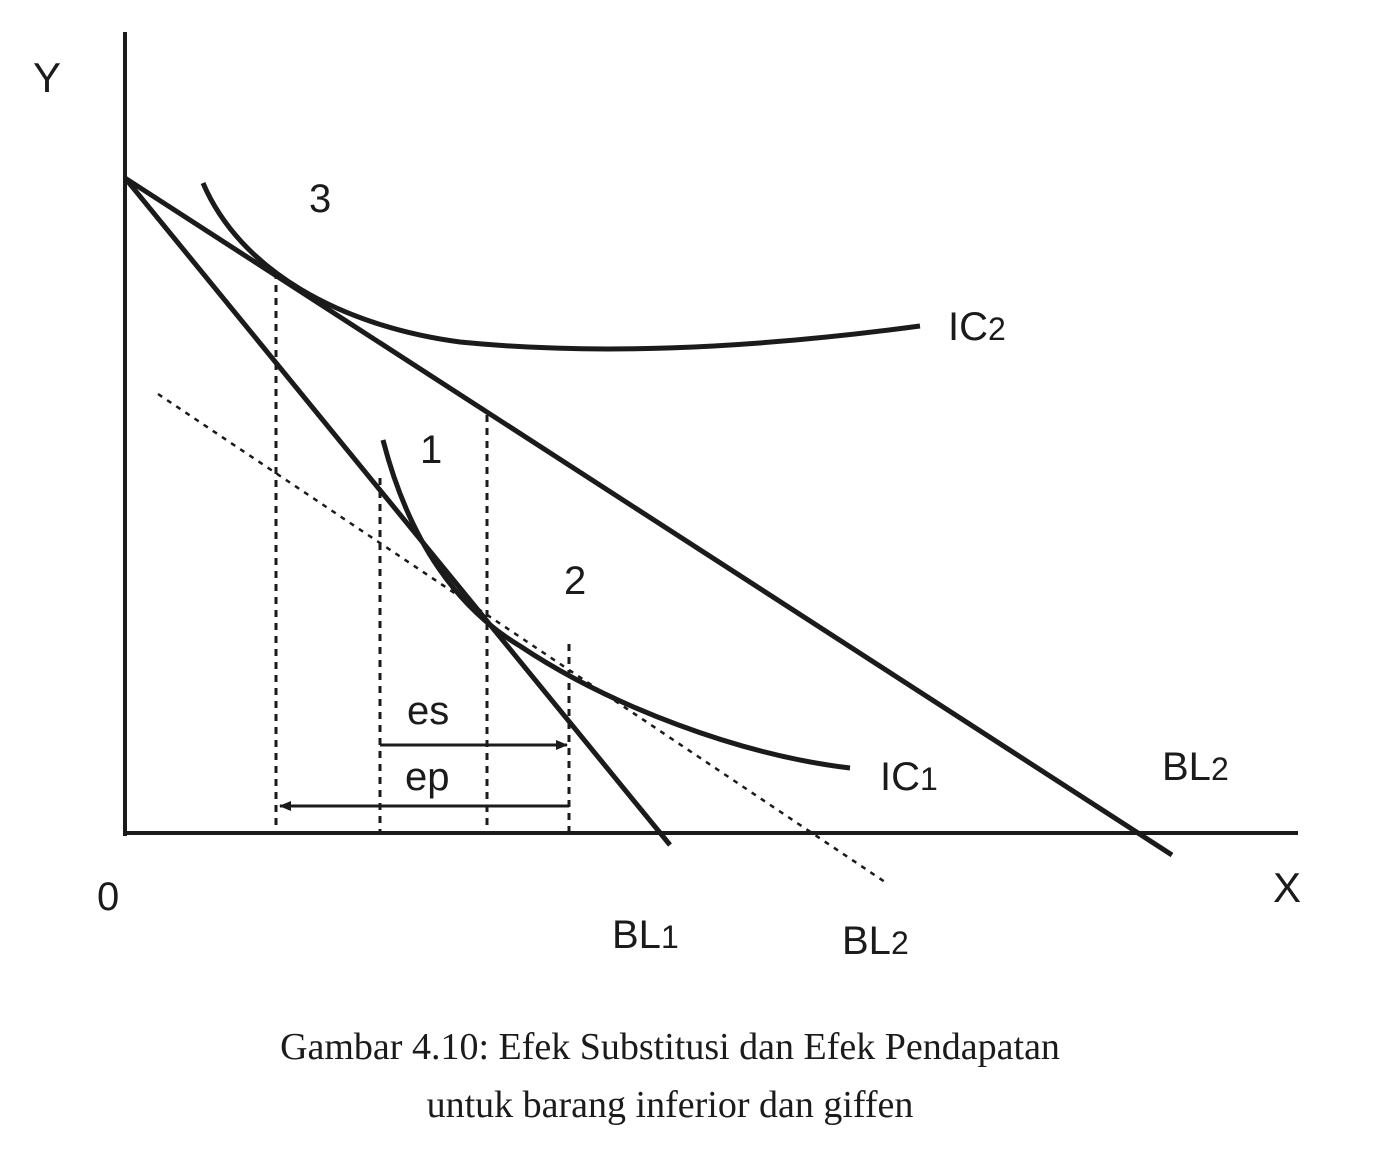 This screenshot has height=1166, width=1388. What do you see at coordinates (427, 777) in the screenshot?
I see `price-effect-label: ep` at bounding box center [427, 777].